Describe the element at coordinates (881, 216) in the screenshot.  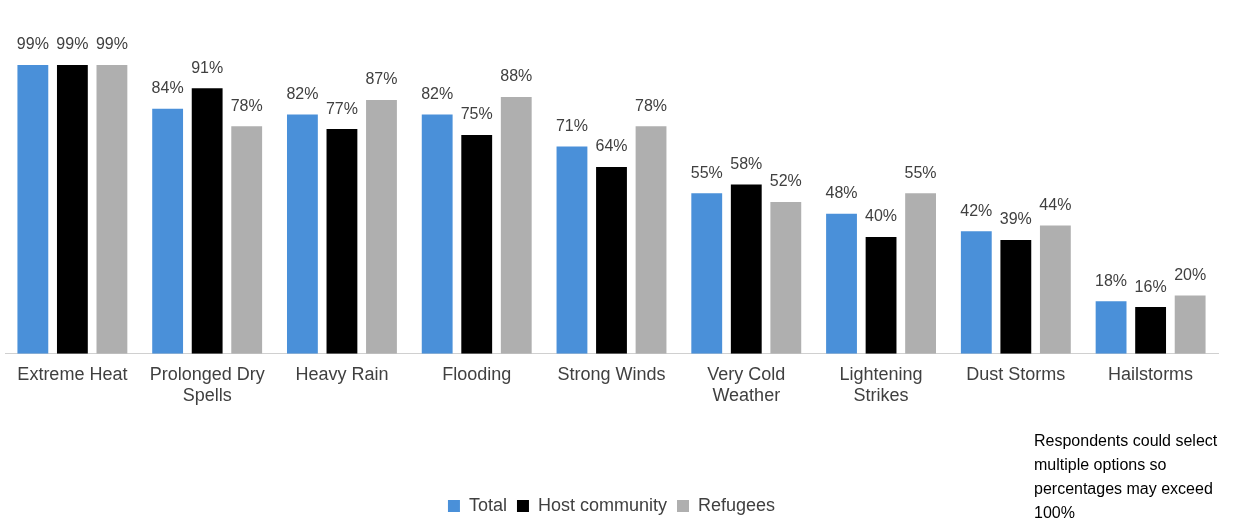
I see `data-label: 40%` at that location.